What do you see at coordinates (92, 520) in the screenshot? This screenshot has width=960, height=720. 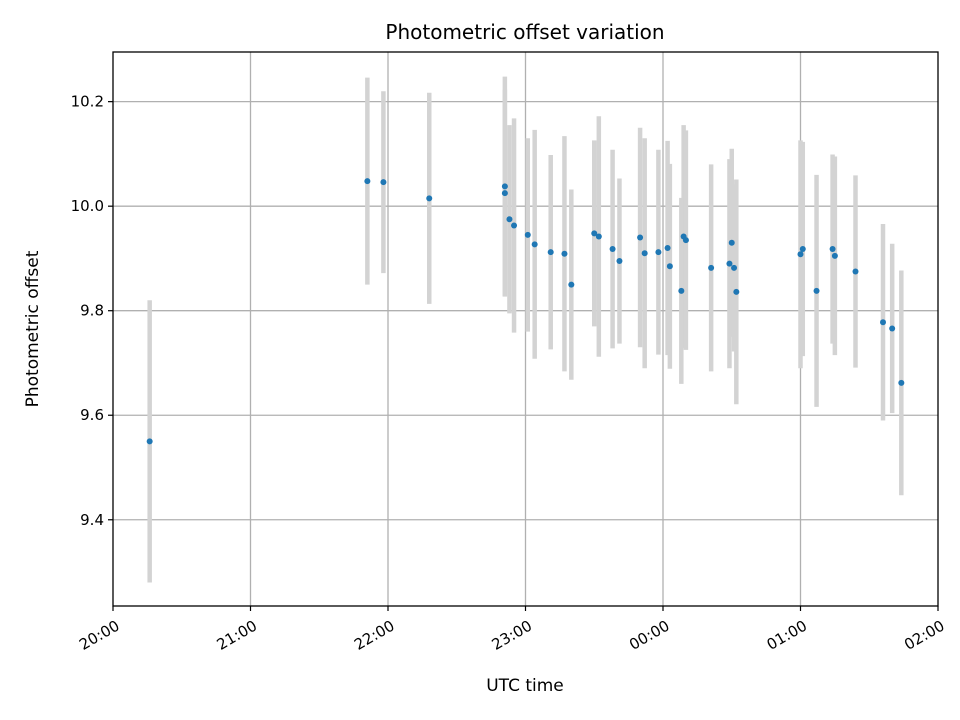 I see `y-tick-label: 9.4` at bounding box center [92, 520].